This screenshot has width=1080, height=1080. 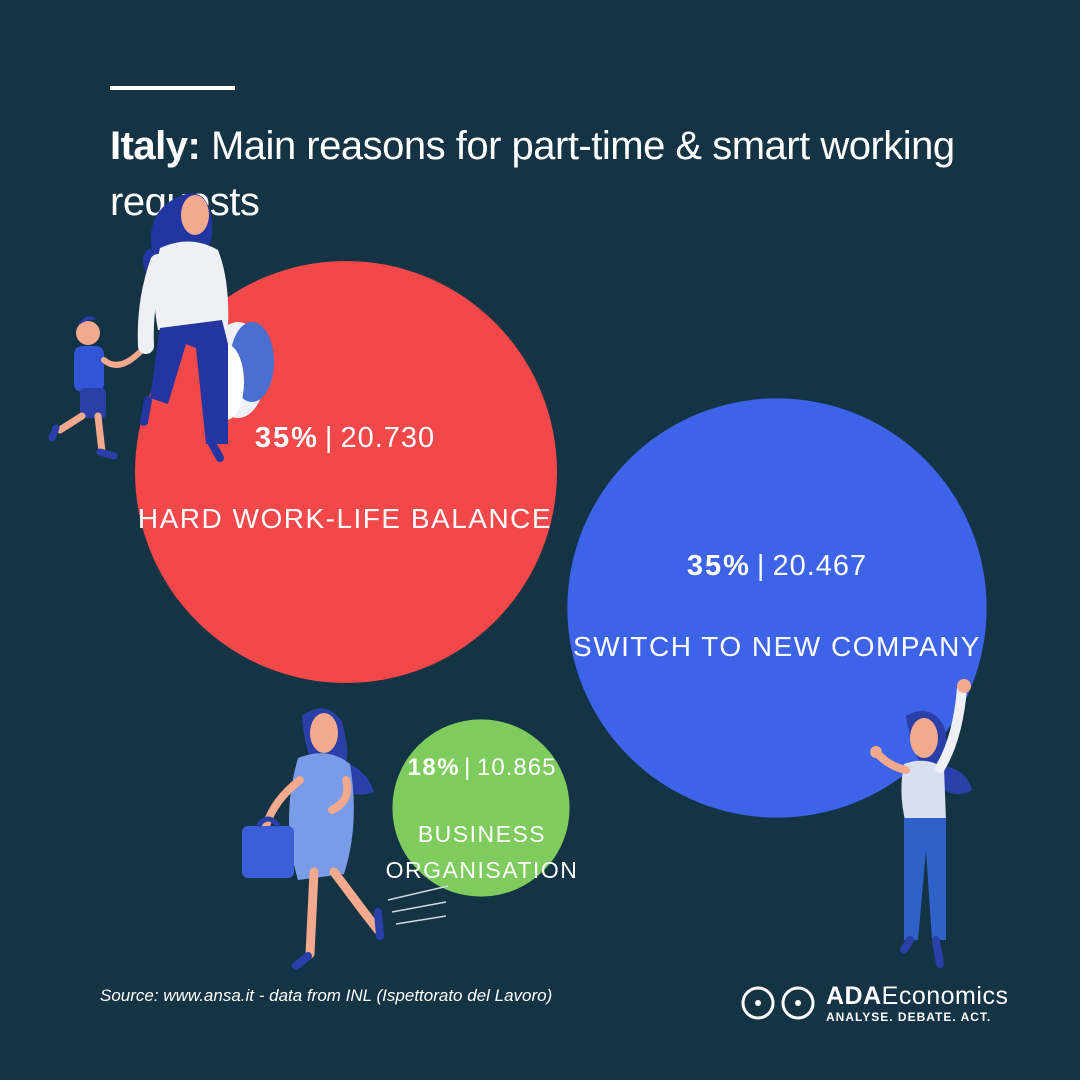 What do you see at coordinates (854, 996) in the screenshot?
I see `logo-wordmark-bold: ADA` at bounding box center [854, 996].